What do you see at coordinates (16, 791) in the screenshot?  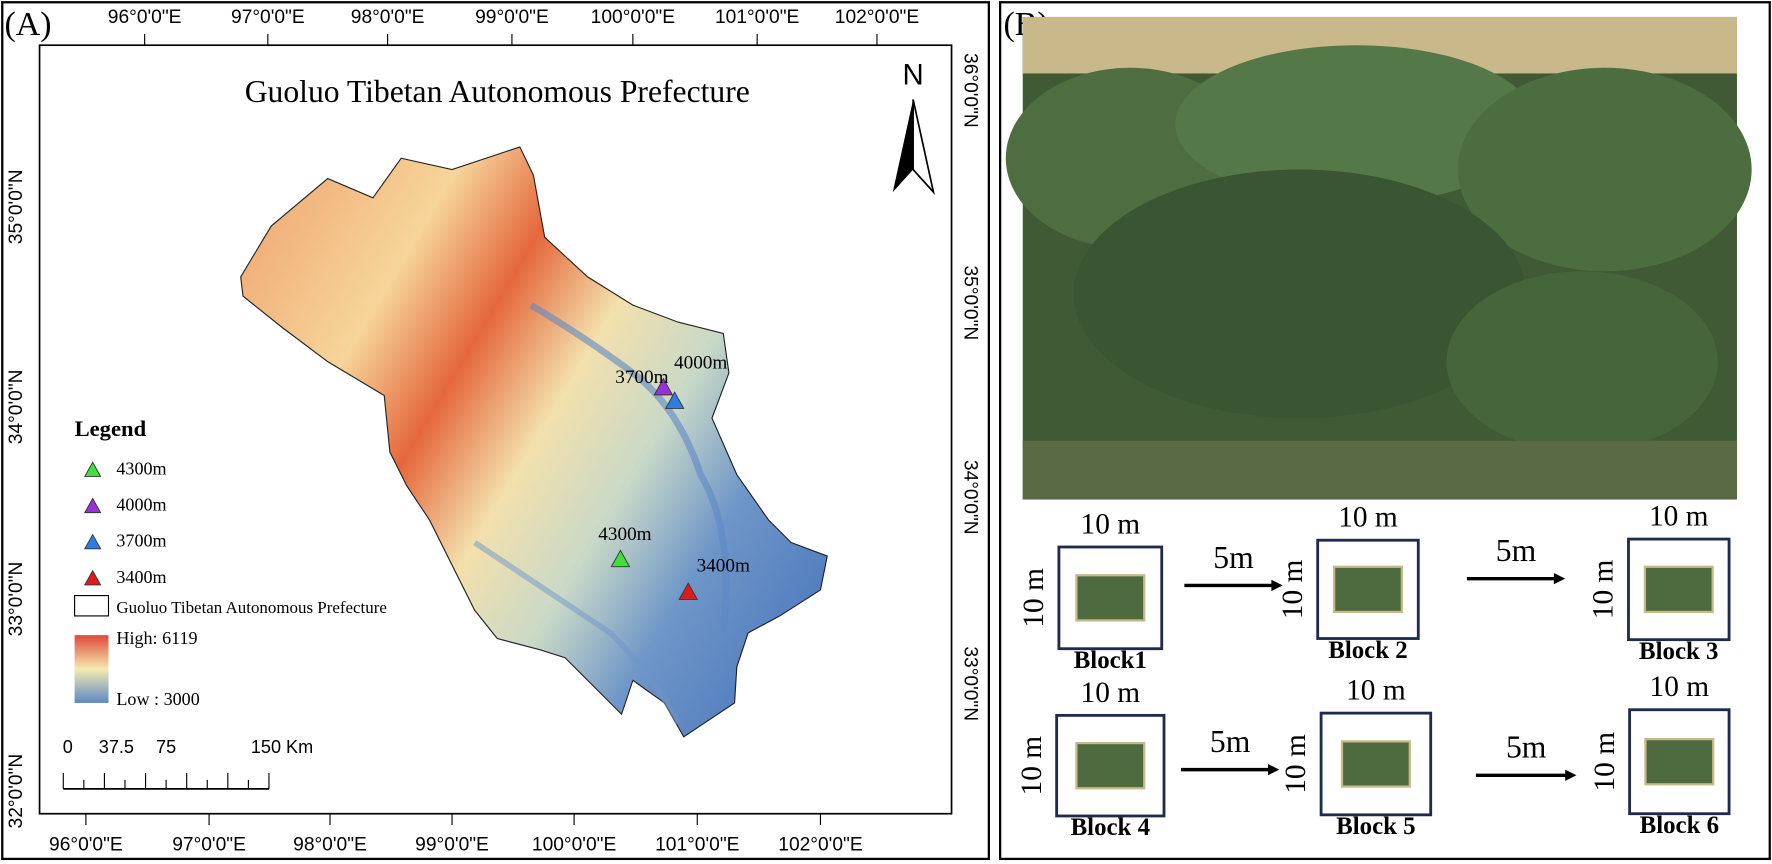 I see `lat-tick-label: 32°0'0"N` at bounding box center [16, 791].